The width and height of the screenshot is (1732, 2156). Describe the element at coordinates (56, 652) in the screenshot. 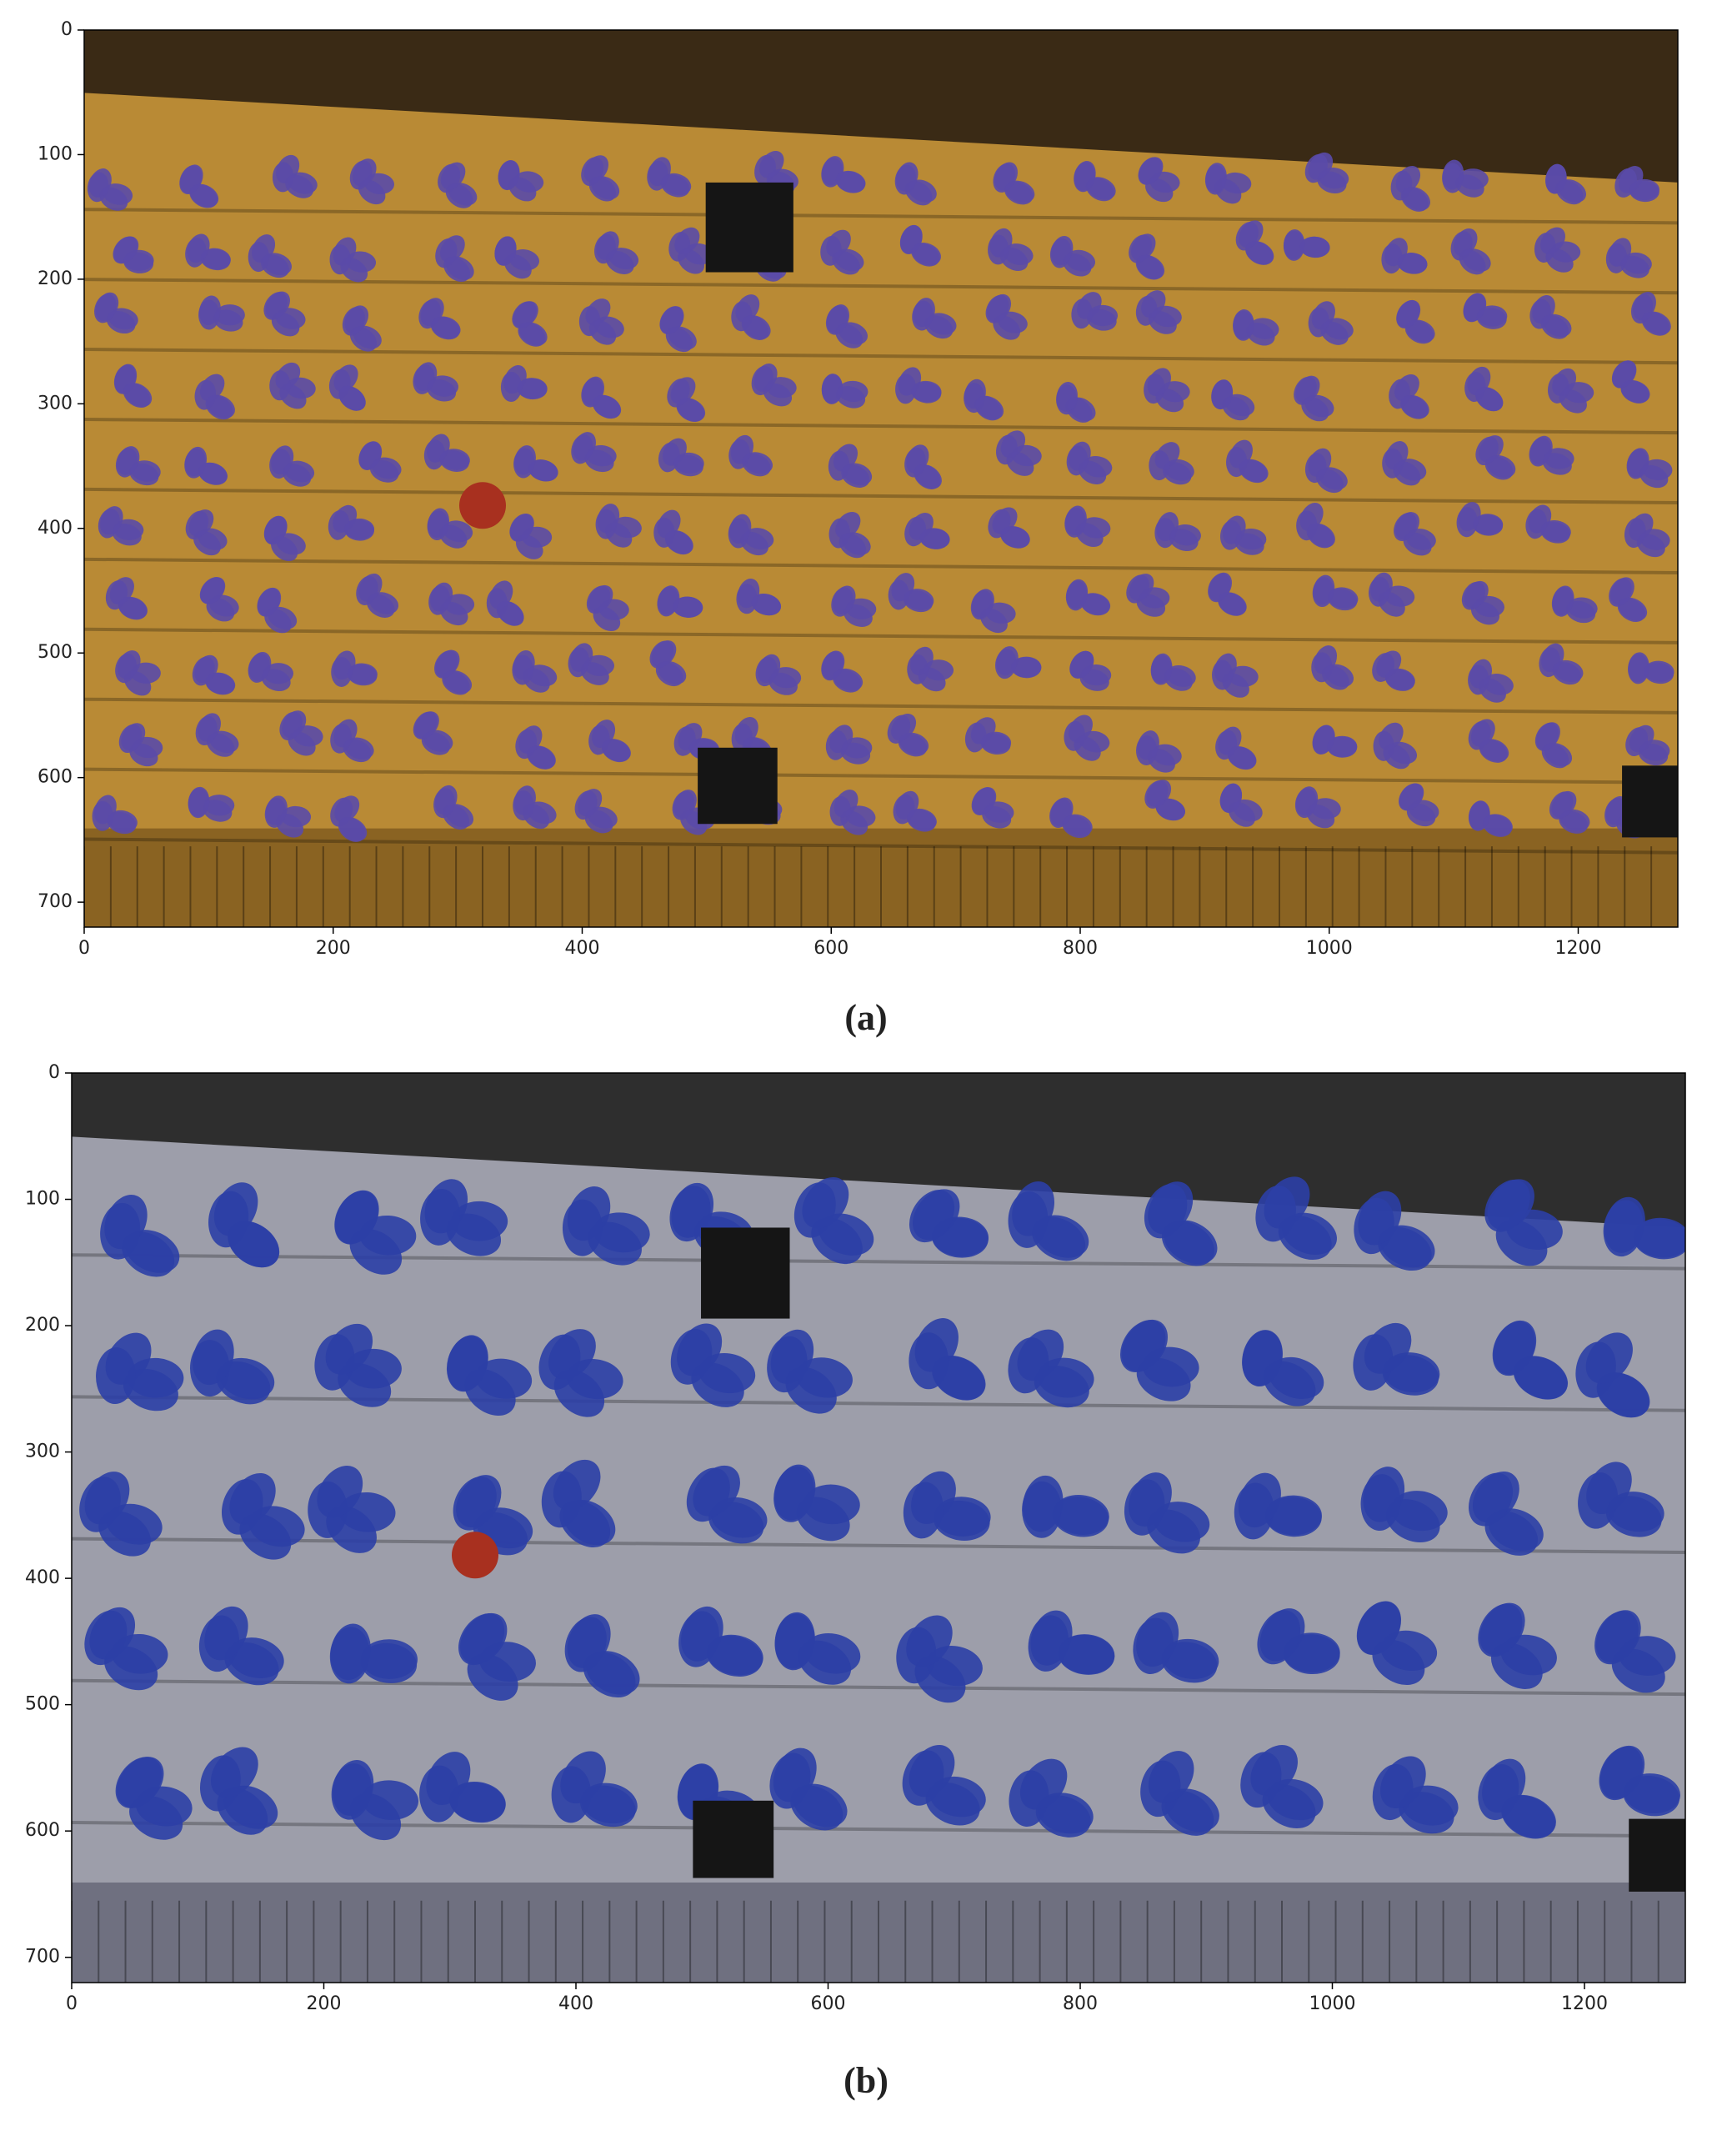

I see `y-tick-label: 500` at that location.